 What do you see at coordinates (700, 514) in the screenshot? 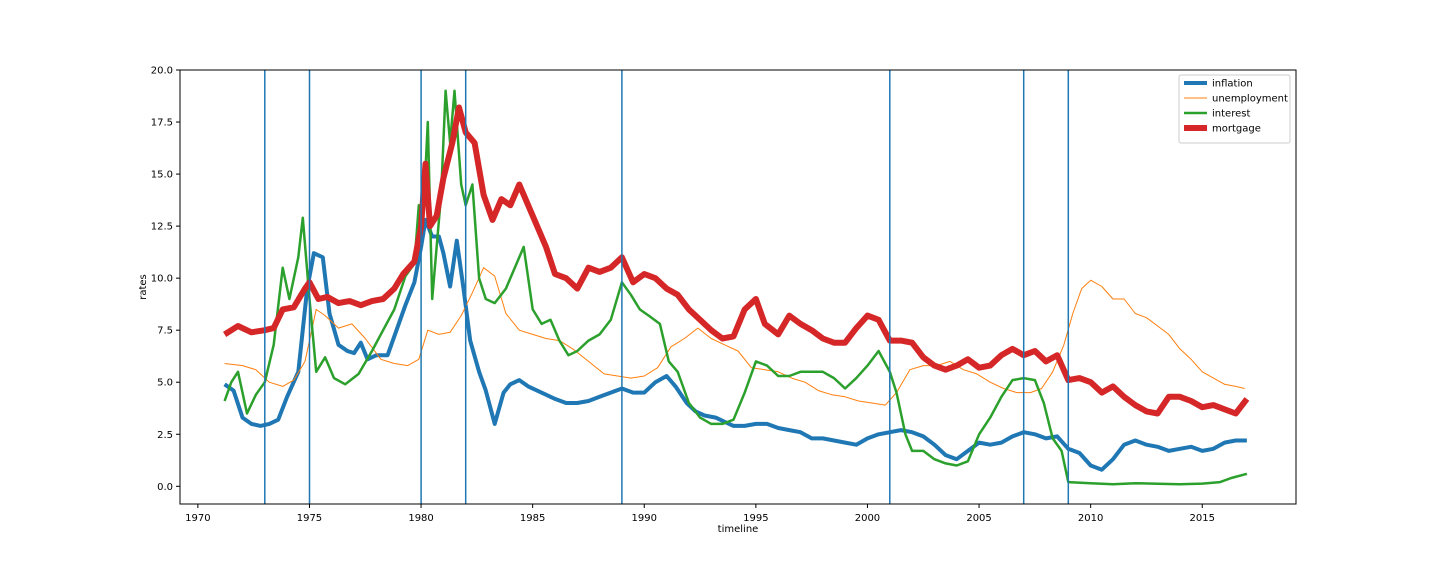
I see `x-axis-ticks: 1970 1975 1980 1985 1990 1995 2000 2005 2010 2015` at bounding box center [700, 514].